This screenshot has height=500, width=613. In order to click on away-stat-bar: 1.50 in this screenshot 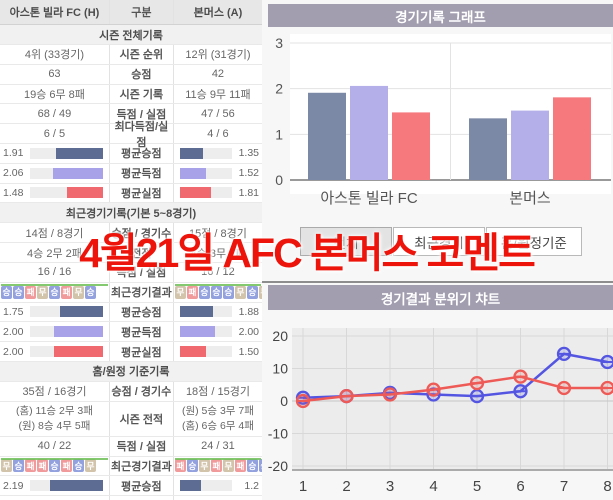, I will do `click(218, 351)`.